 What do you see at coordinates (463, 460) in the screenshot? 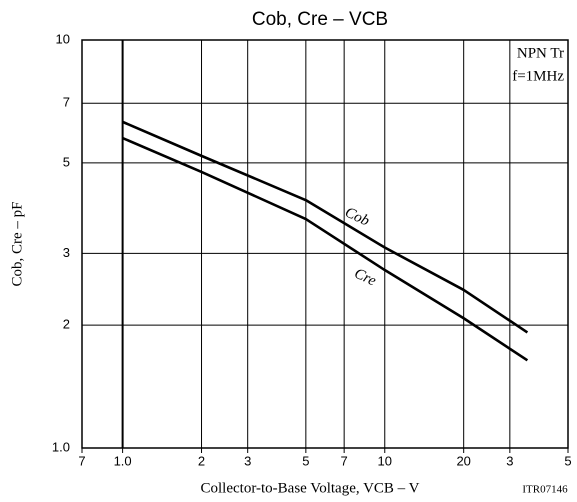
I see `x-tick-label: 20` at bounding box center [463, 460].